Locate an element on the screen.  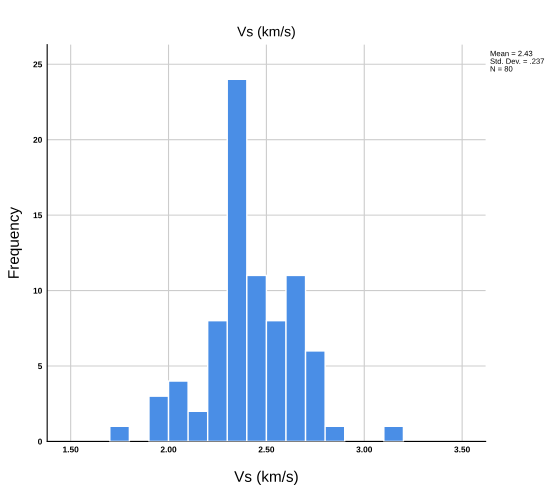
x-tick-label: 2.50 is located at coordinates (266, 449).